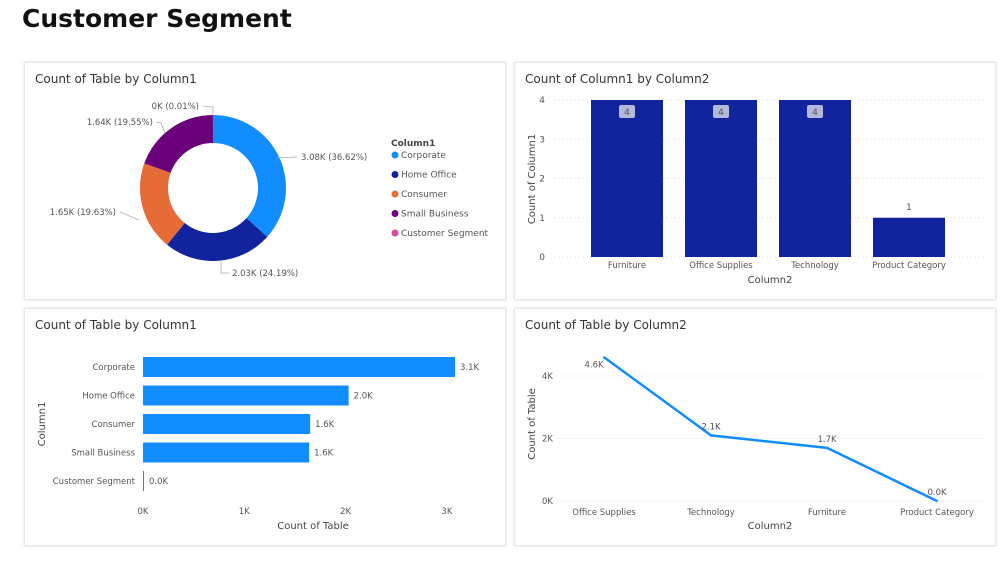  What do you see at coordinates (94, 482) in the screenshot?
I see `y-tick-label: Customer Segment` at bounding box center [94, 482].